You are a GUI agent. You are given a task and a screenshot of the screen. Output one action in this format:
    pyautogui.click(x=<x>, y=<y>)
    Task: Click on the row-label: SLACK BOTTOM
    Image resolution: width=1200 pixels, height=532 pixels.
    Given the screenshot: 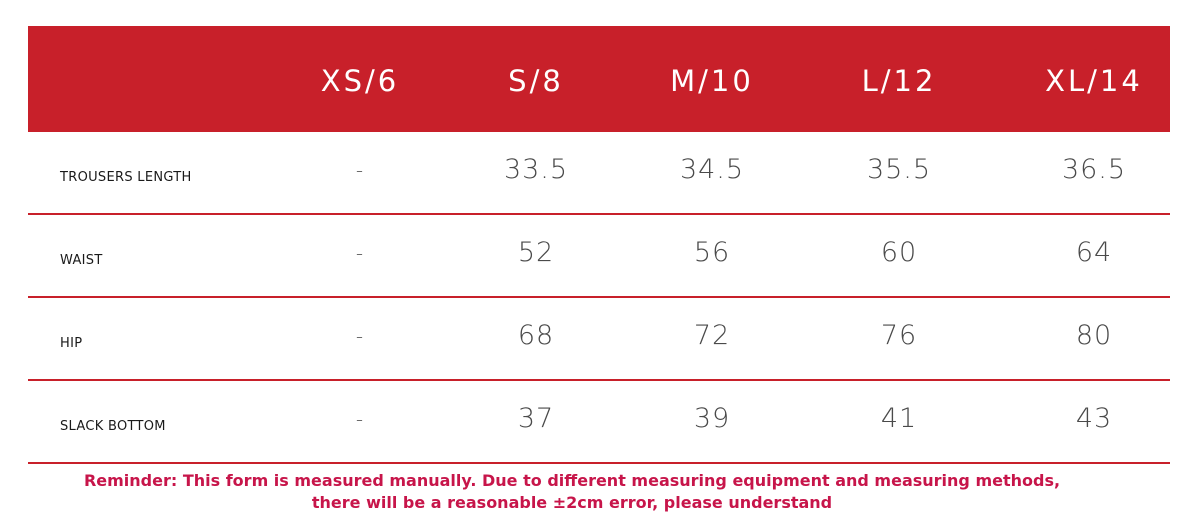 What is the action you would take?
    pyautogui.click(x=113, y=426)
    